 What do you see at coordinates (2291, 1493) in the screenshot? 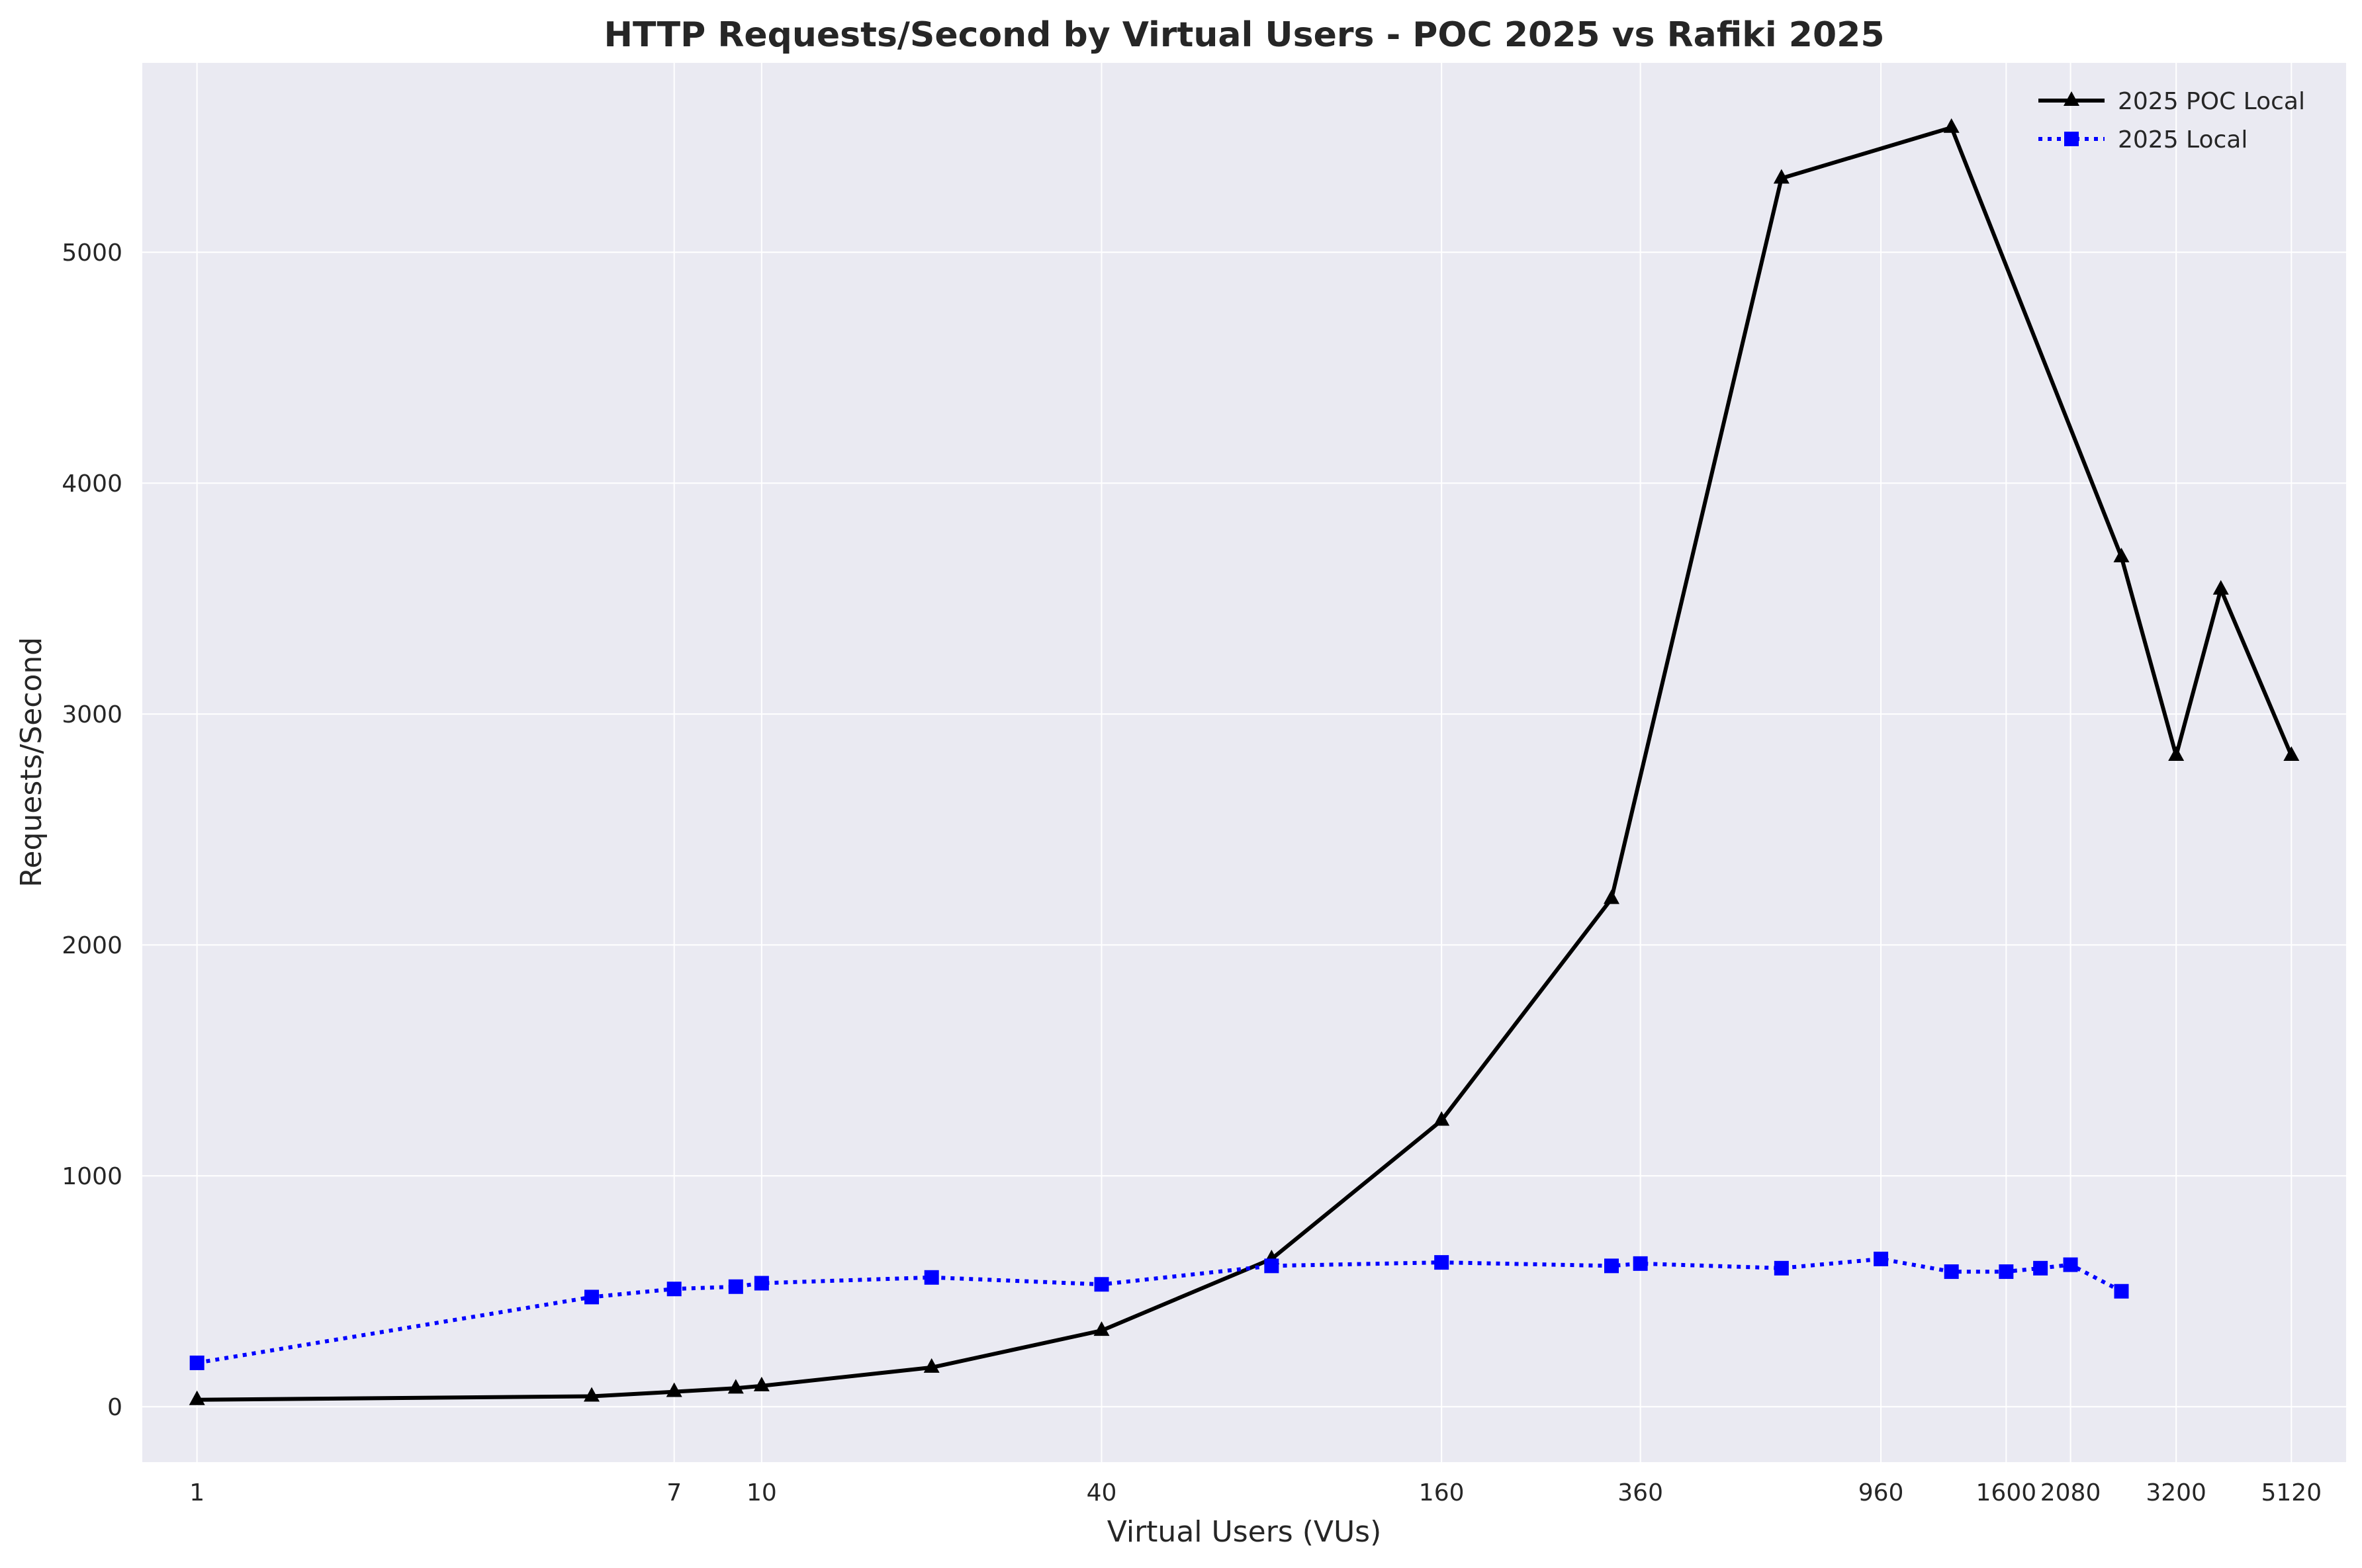
I see `x-tick-label: 5120` at bounding box center [2291, 1493].